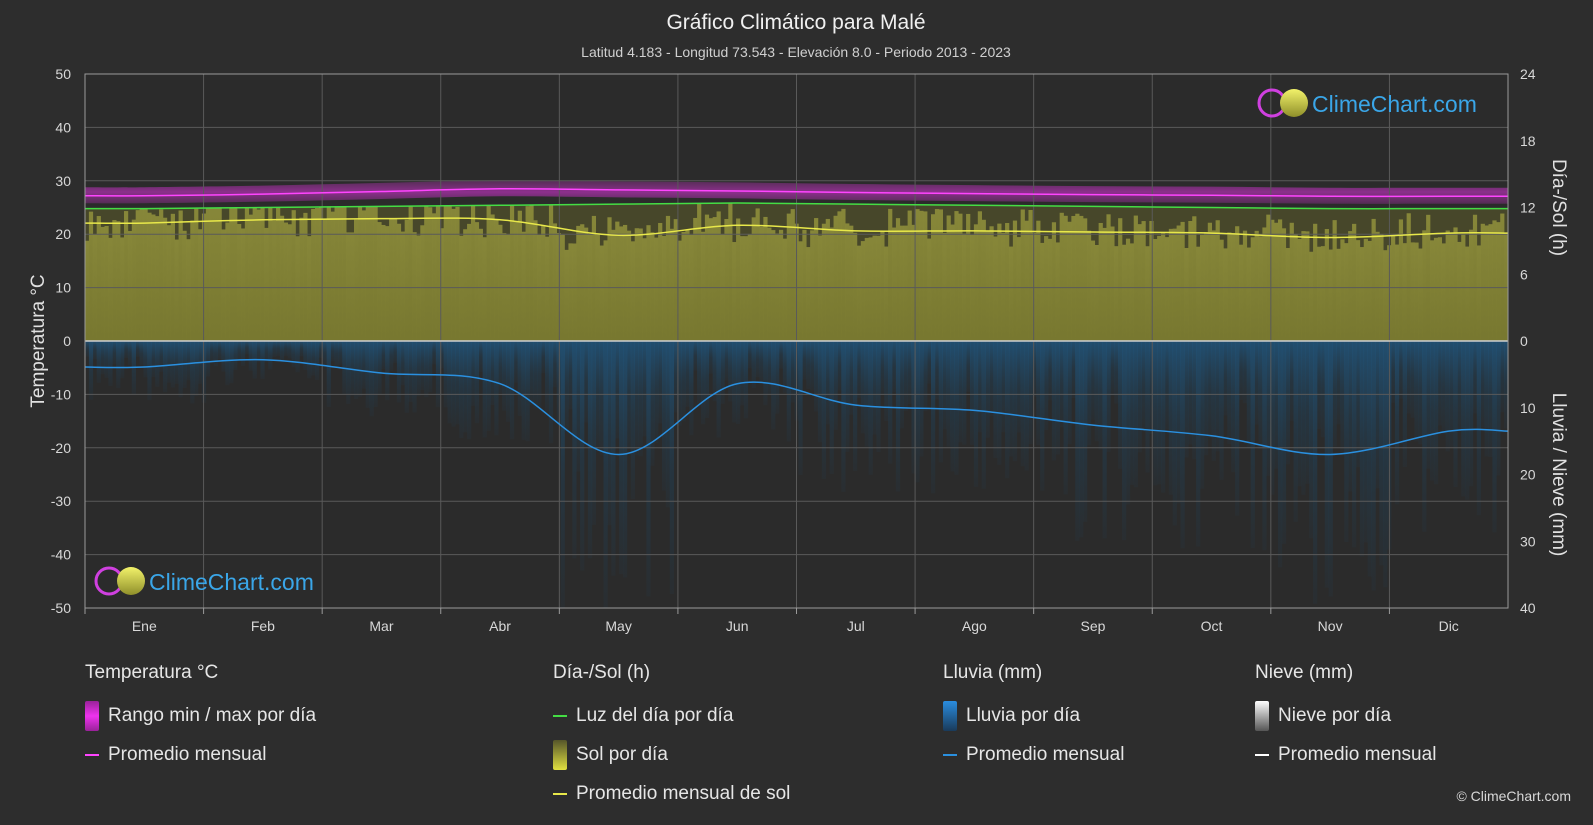 The height and width of the screenshot is (825, 1593). What do you see at coordinates (1528, 541) in the screenshot?
I see `y-right-rain-tick-label: 30` at bounding box center [1528, 541].